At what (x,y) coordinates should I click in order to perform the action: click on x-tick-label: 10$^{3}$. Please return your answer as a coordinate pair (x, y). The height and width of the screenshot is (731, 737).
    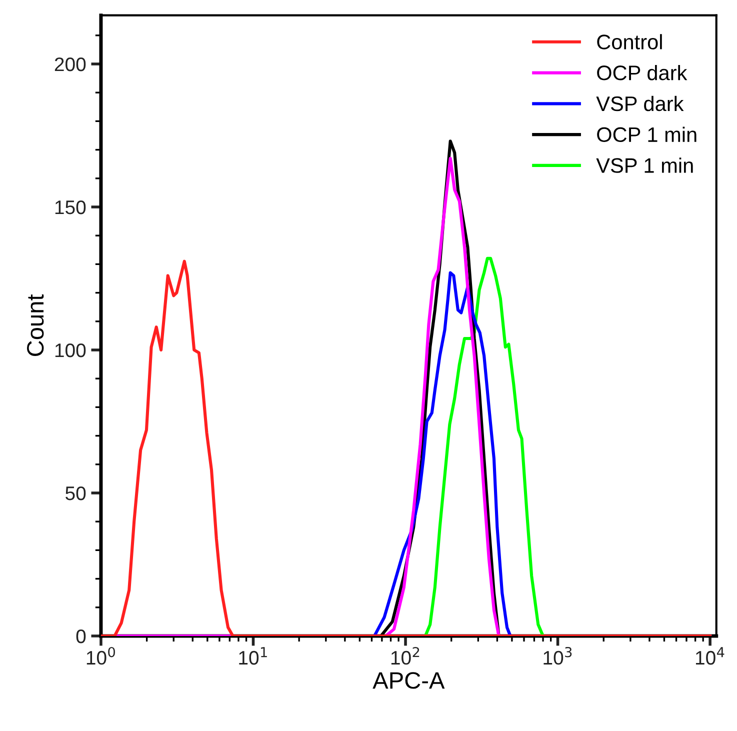
    Looking at the image, I should click on (558, 655).